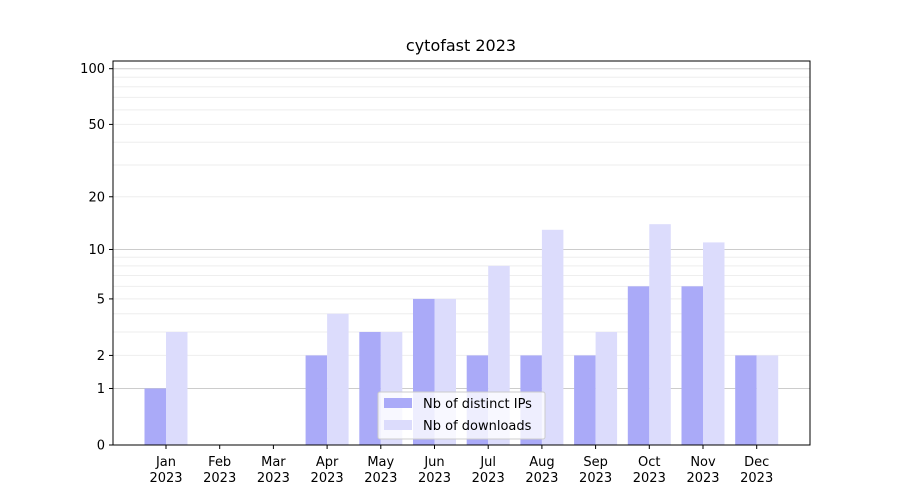  I want to click on y-tick-label: 0, so click(101, 446).